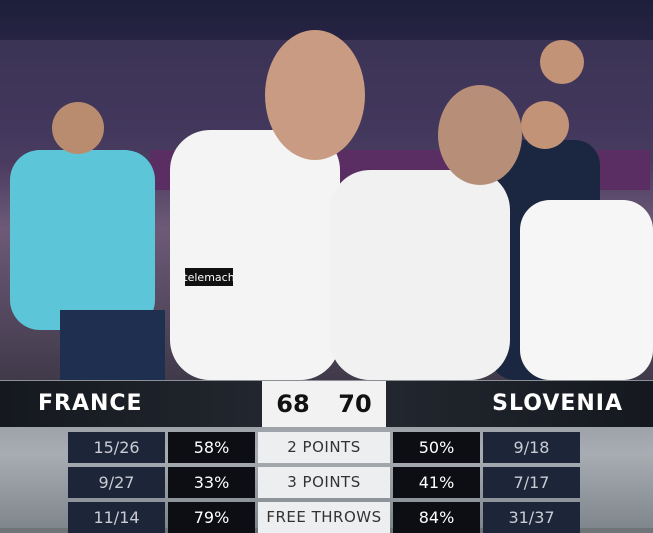 Image resolution: width=653 pixels, height=533 pixels. I want to click on home-made: 15/26, so click(116, 447).